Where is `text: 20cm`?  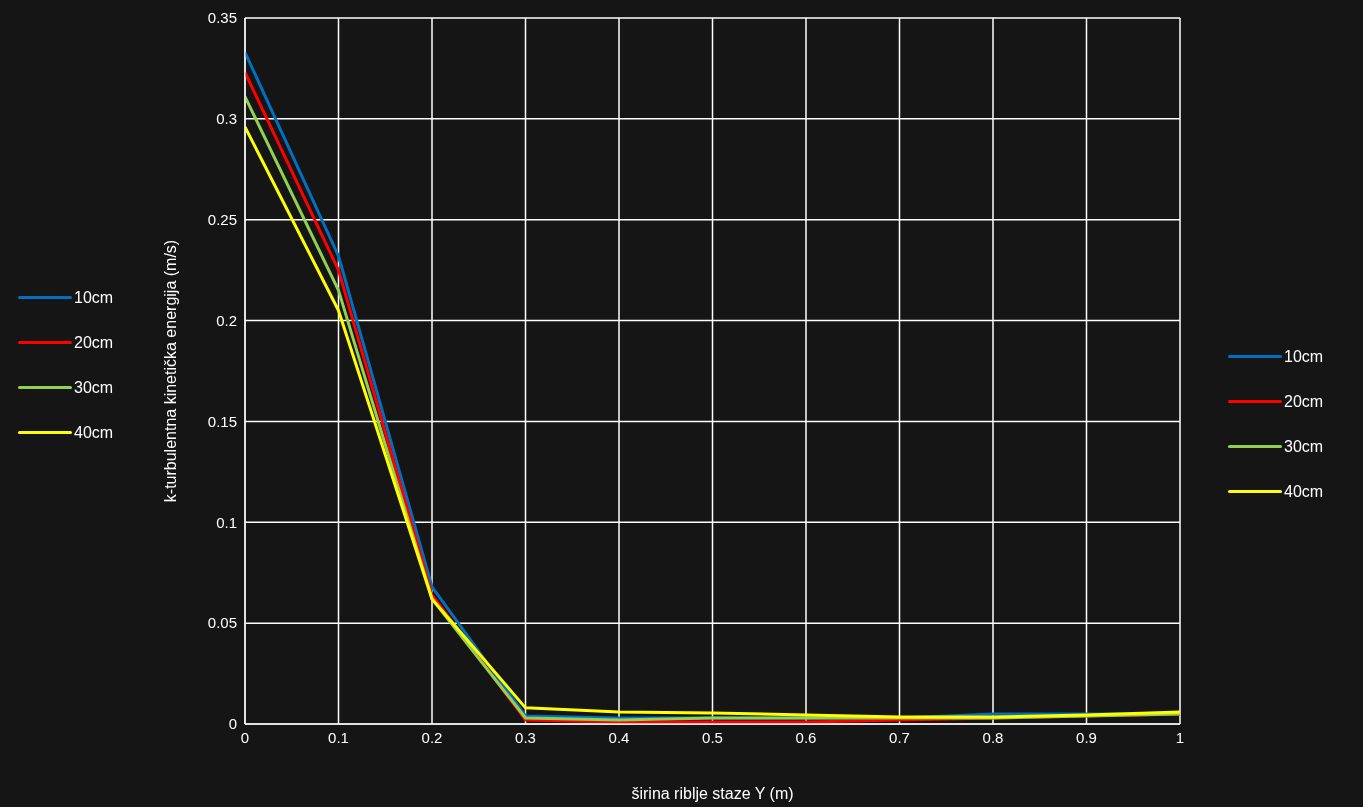 text: 20cm is located at coordinates (94, 342).